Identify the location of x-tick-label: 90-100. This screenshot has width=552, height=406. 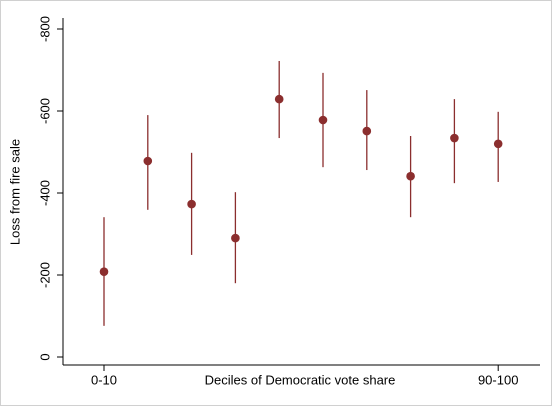
(498, 379).